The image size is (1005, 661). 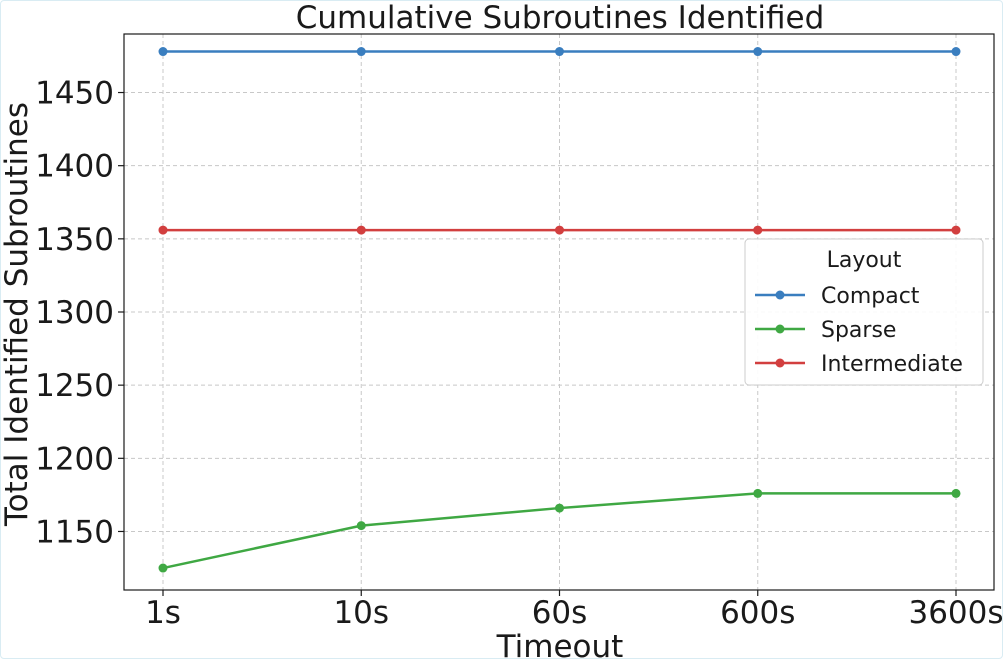 What do you see at coordinates (780, 329) in the screenshot?
I see `legend-marker-sparse` at bounding box center [780, 329].